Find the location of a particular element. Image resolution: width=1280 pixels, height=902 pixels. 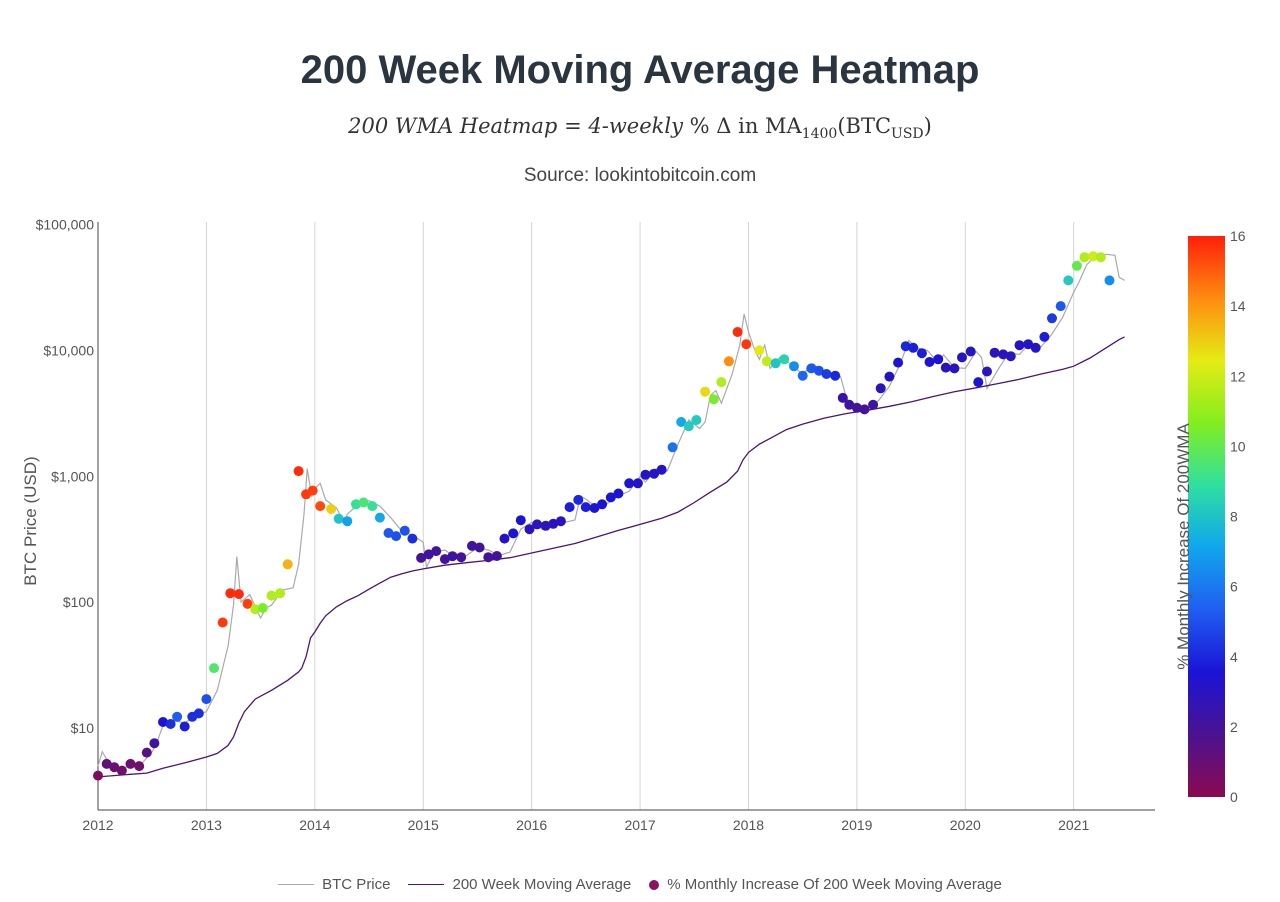

y-tick-100000: $100,000 is located at coordinates (65, 225).